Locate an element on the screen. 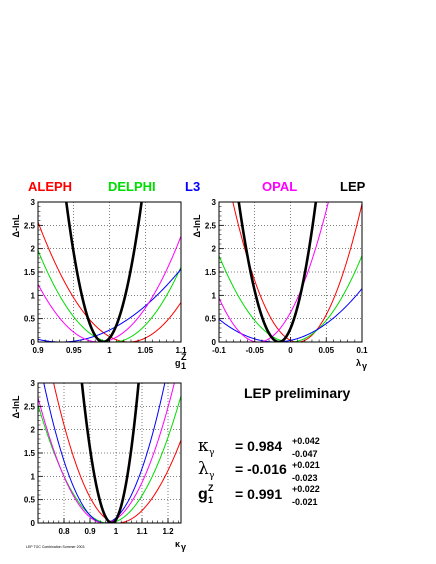 The height and width of the screenshot is (564, 436). x-axis-label-superscript: Z is located at coordinates (184, 357).